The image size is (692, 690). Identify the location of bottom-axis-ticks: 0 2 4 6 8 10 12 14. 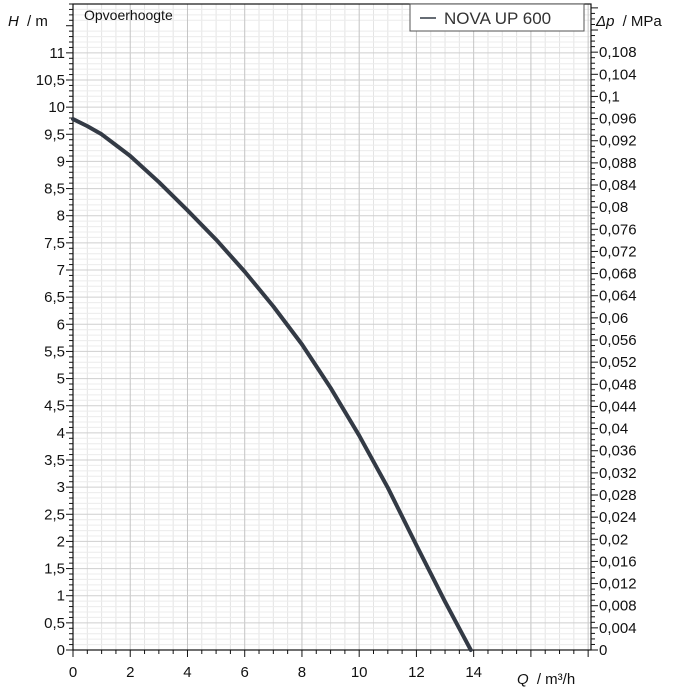
(329, 665).